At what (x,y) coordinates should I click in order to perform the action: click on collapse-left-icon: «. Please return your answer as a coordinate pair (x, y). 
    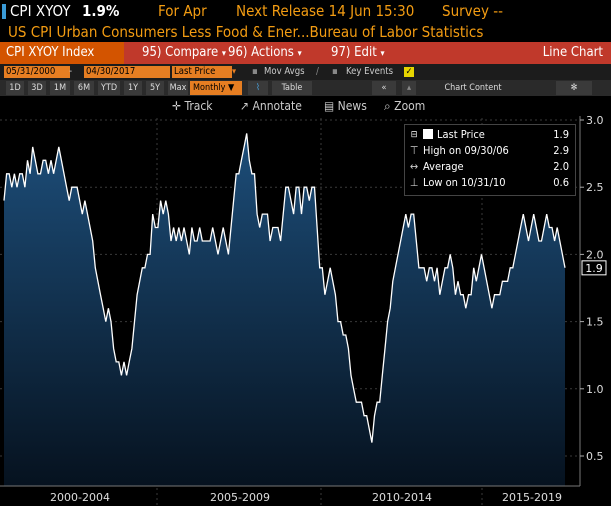
    Looking at the image, I should click on (384, 88).